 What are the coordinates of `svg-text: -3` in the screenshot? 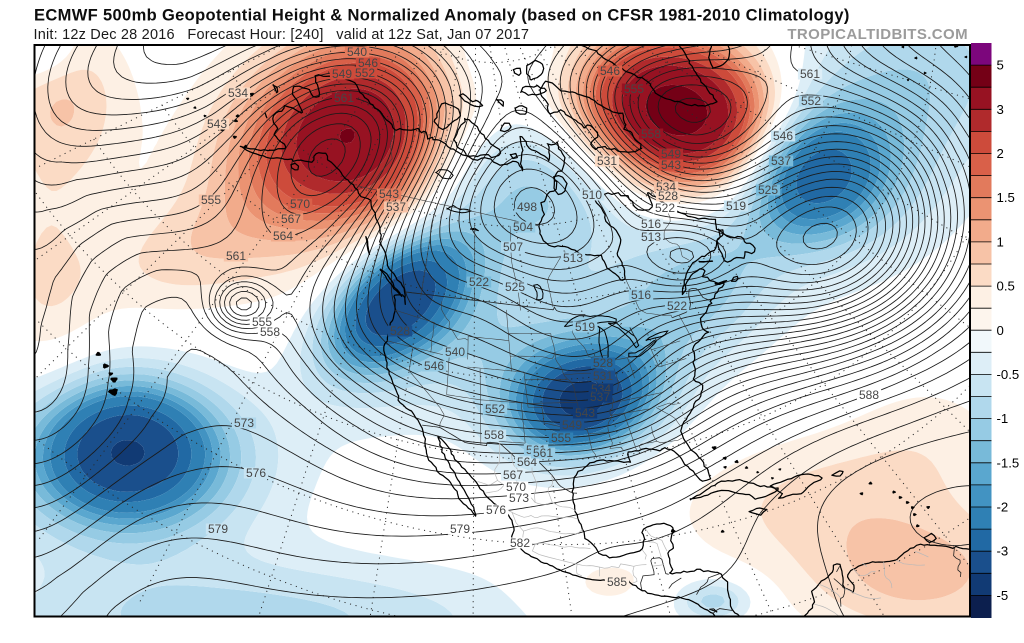 It's located at (1003, 551).